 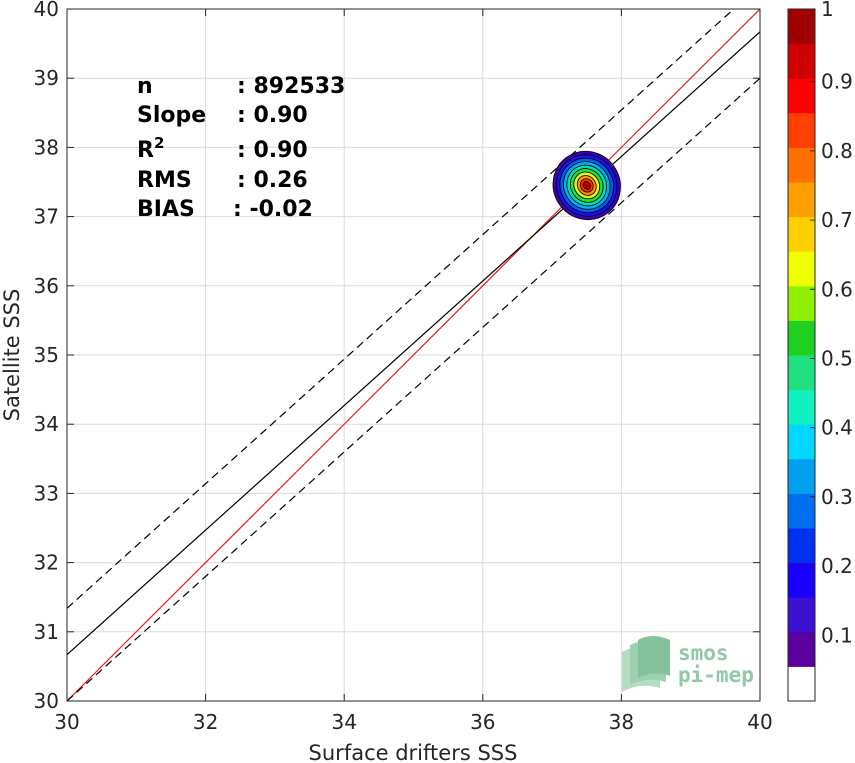 I want to click on stat-key: n, so click(x=145, y=86).